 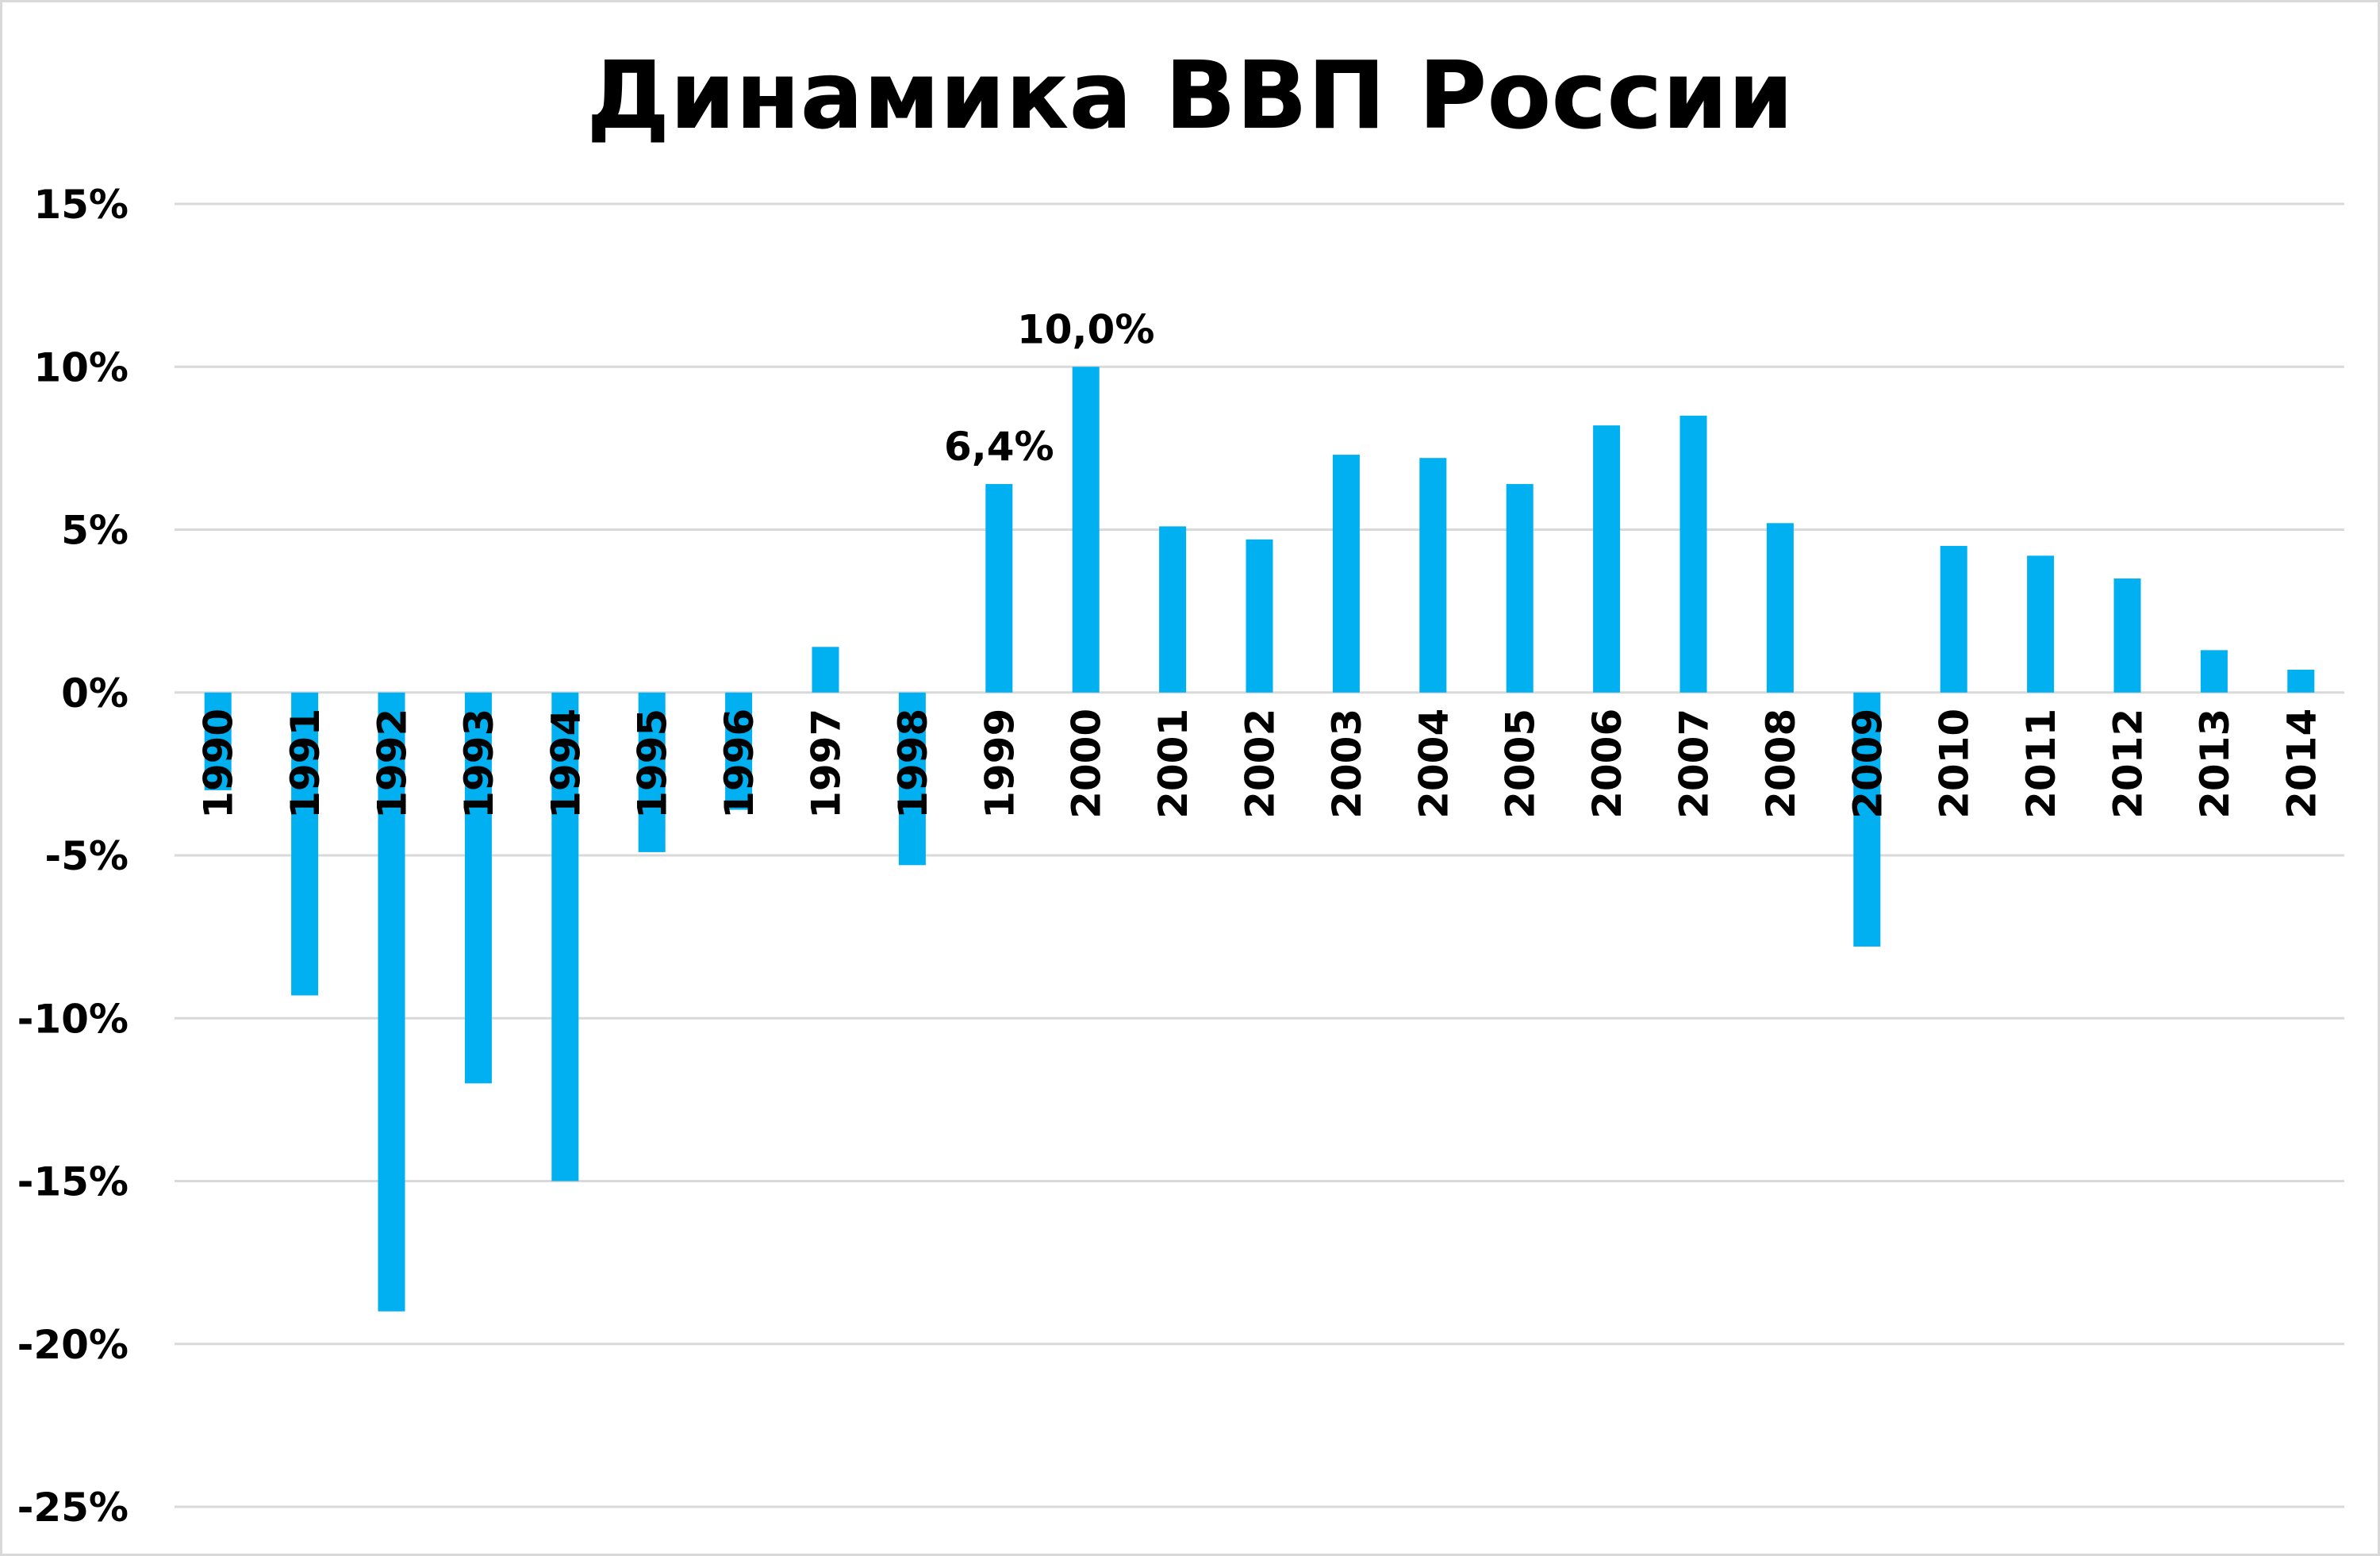 What do you see at coordinates (1049, 388) in the screenshot?
I see `data-labels: 6,4% 10,0%` at bounding box center [1049, 388].